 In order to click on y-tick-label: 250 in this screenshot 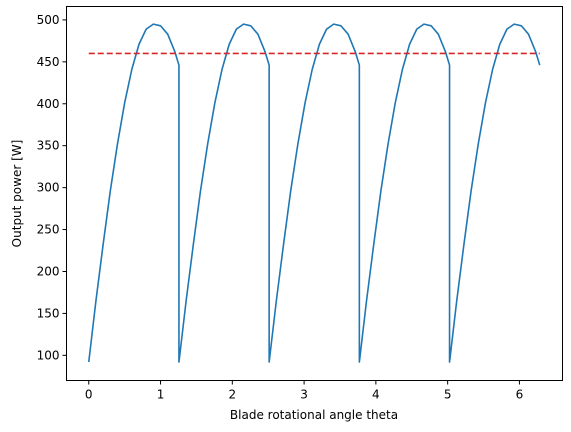, I will do `click(48, 230)`.